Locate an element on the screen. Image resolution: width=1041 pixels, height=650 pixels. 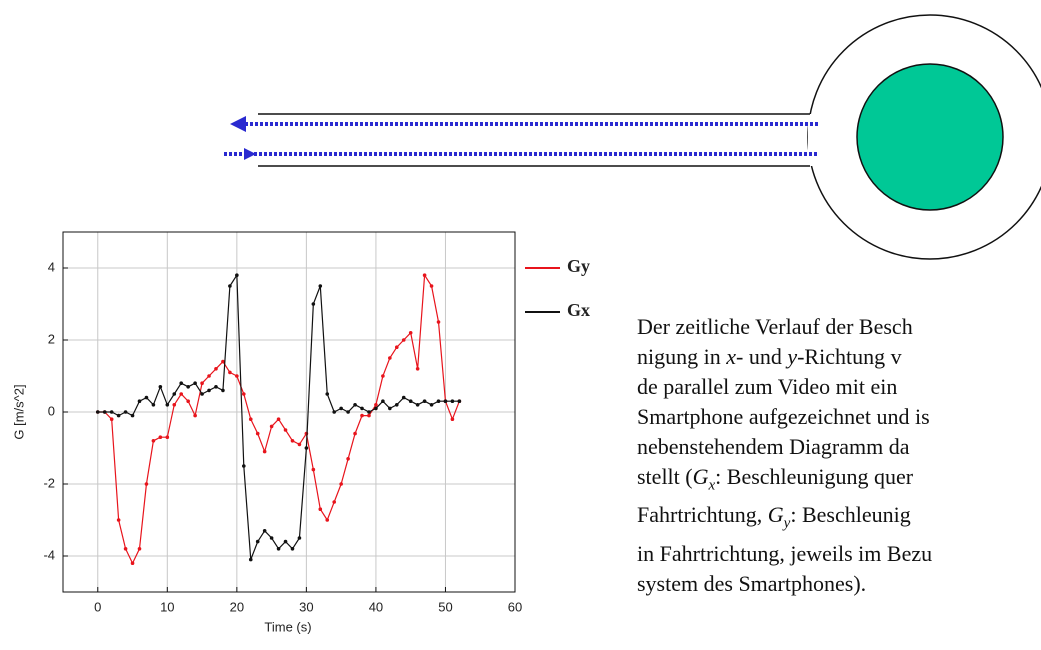
legend-label: Gx is located at coordinates (578, 310).